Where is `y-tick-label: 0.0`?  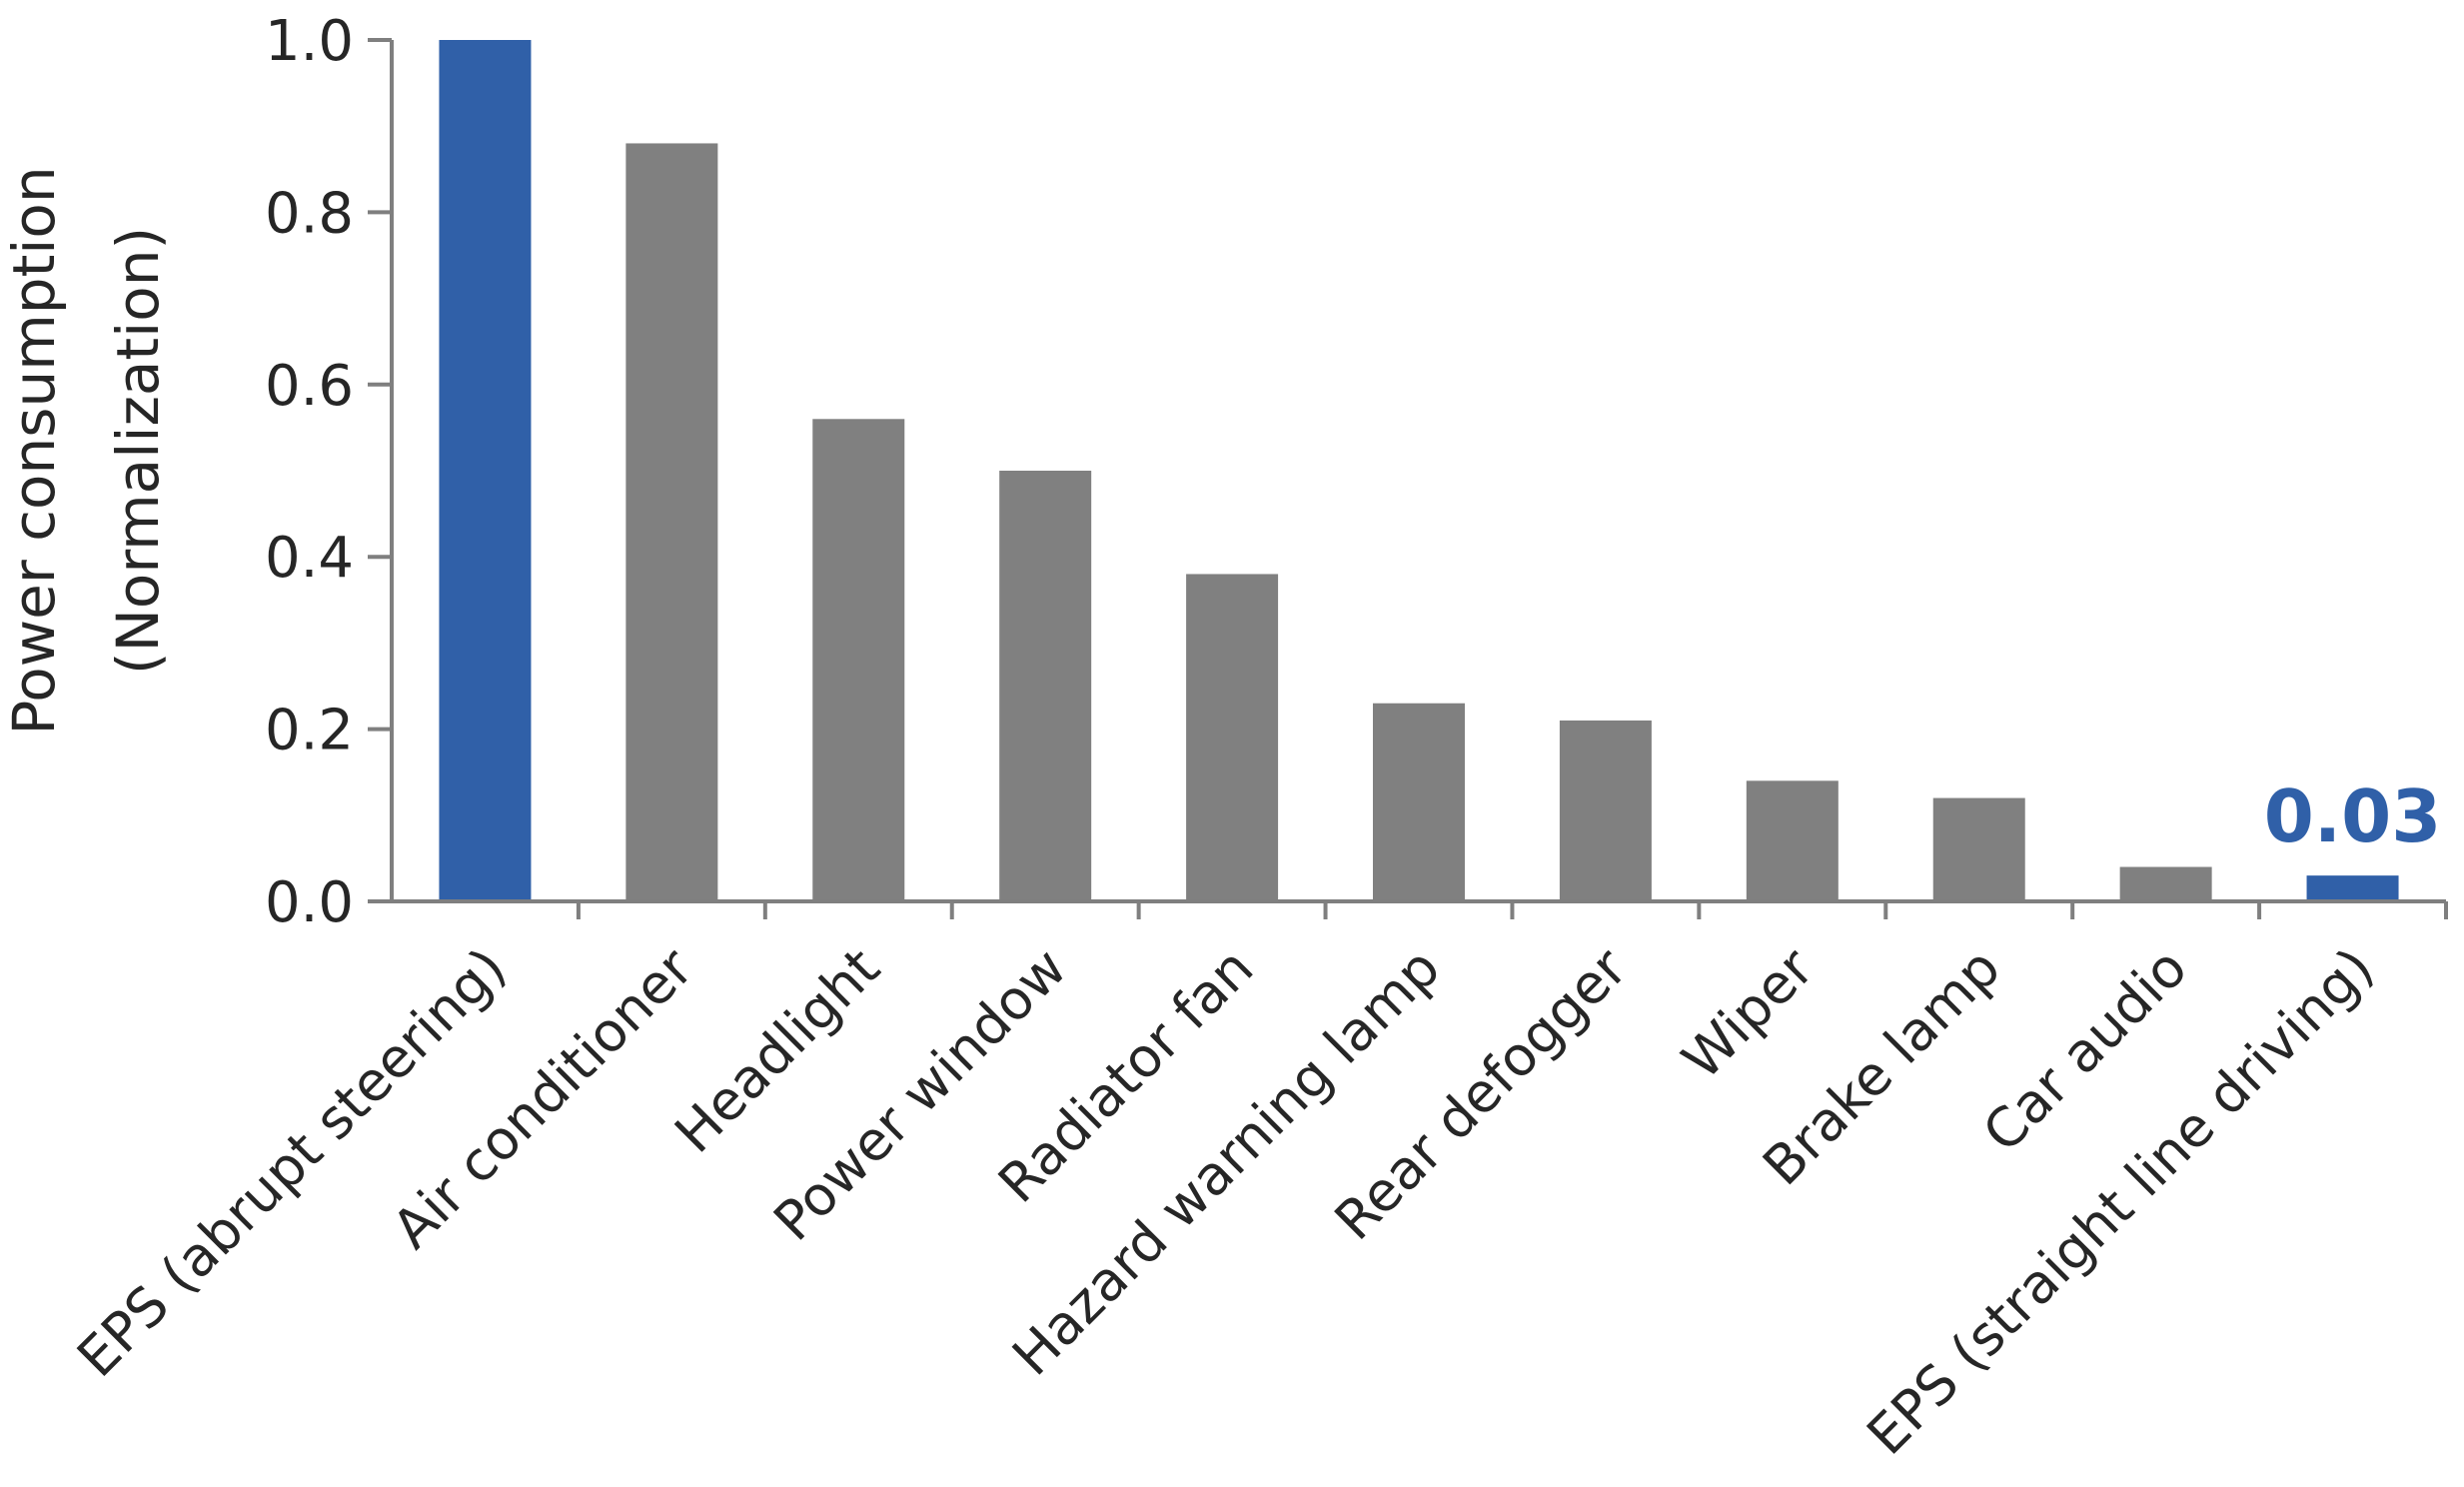
y-tick-label: 0.0 is located at coordinates (309, 902).